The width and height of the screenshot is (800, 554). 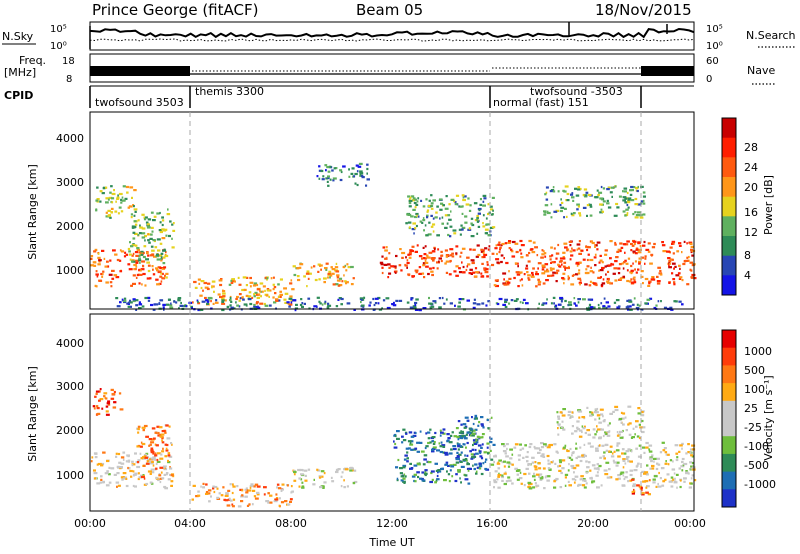 I want to click on power-cbar-tick-20: 20, so click(x=751, y=187).